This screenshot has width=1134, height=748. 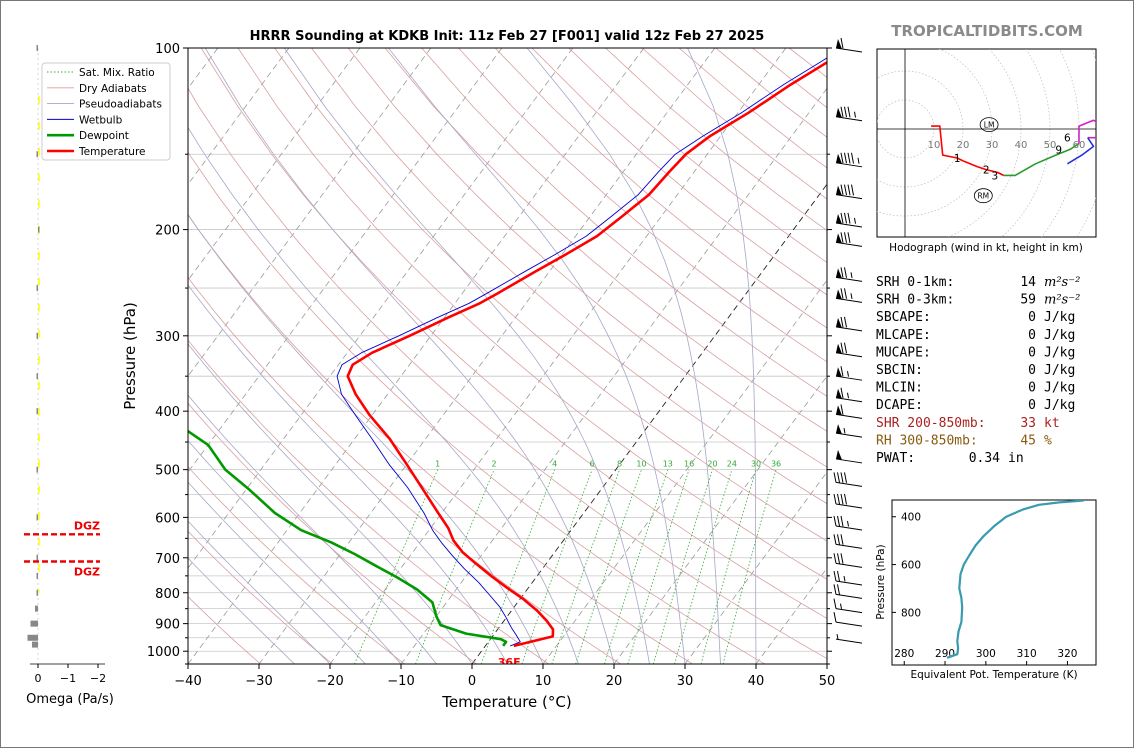 I want to click on hodograph-plot: 10 20 30 40 50 60 1 2 3 69 LM RM, so click(x=986, y=143).